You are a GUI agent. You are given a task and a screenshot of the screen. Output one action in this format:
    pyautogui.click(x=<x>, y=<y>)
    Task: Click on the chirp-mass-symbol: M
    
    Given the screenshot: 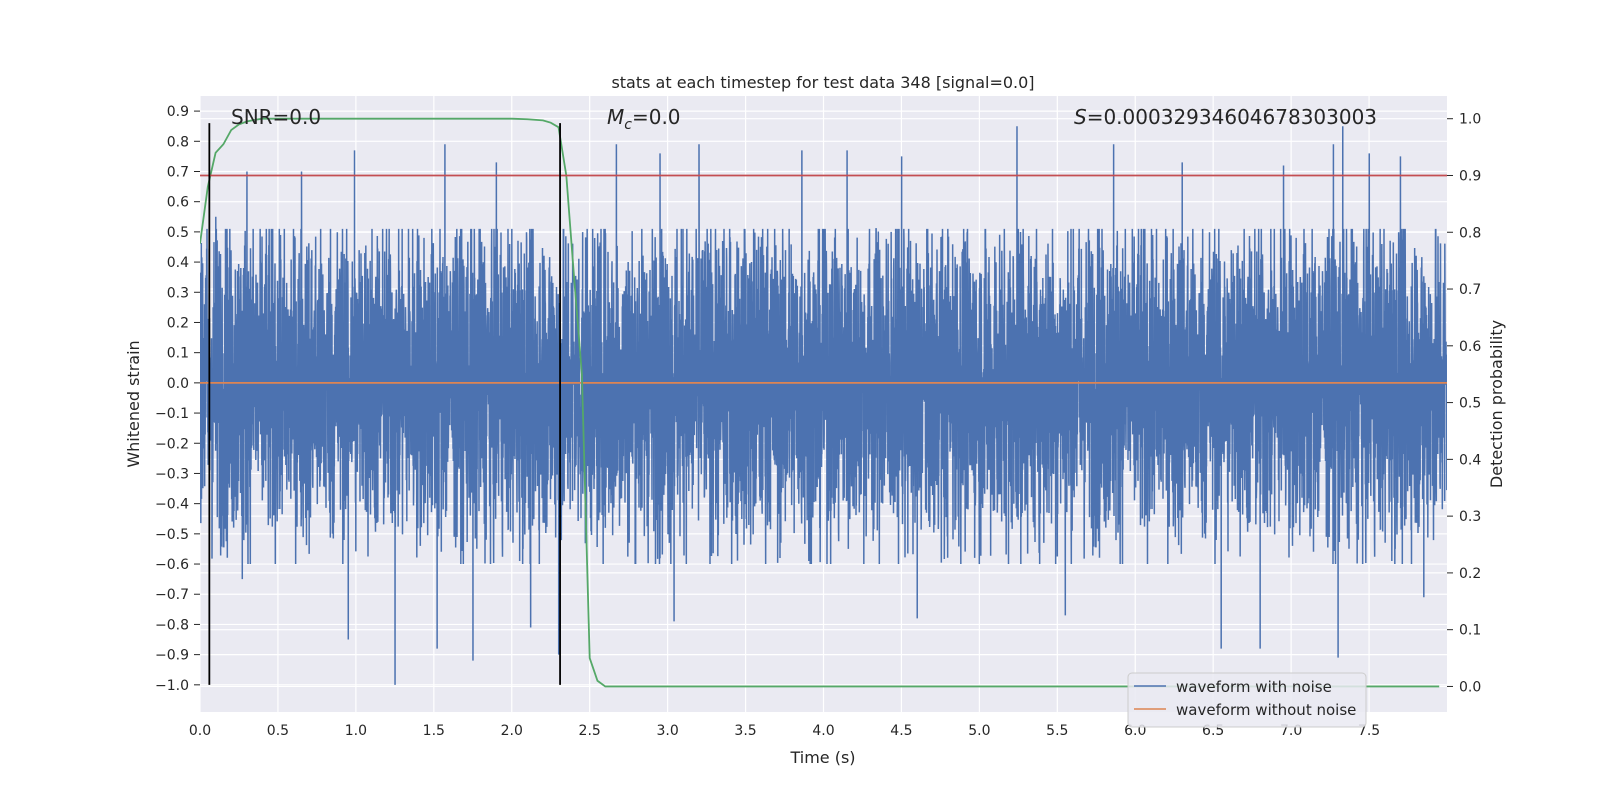 What is the action you would take?
    pyautogui.click(x=615, y=117)
    